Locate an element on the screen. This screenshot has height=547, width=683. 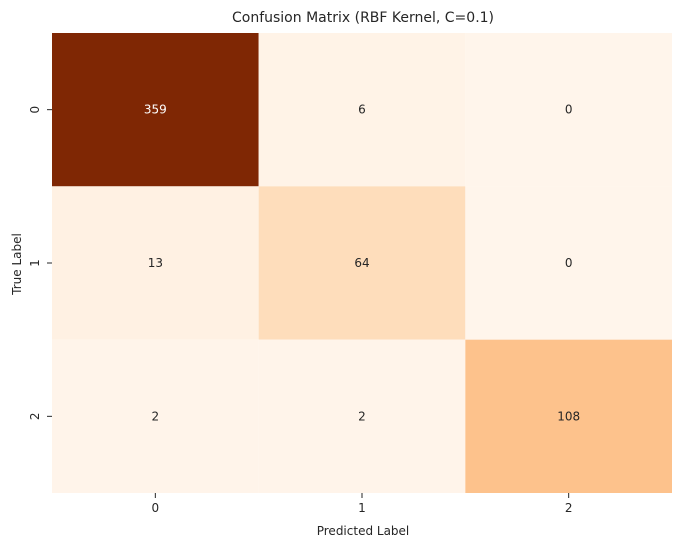
cell-value-label-r1-c2: 0 is located at coordinates (569, 263).